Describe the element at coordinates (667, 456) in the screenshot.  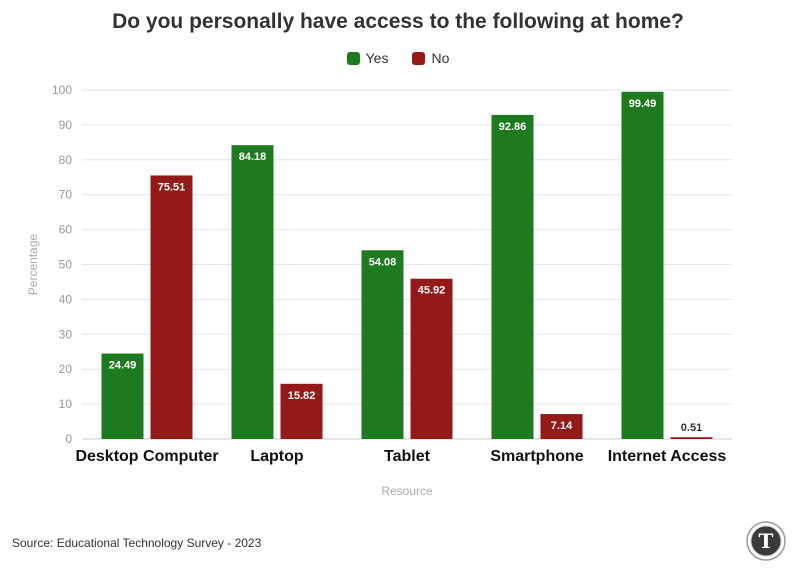
I see `x-tick-label: Internet Access` at that location.